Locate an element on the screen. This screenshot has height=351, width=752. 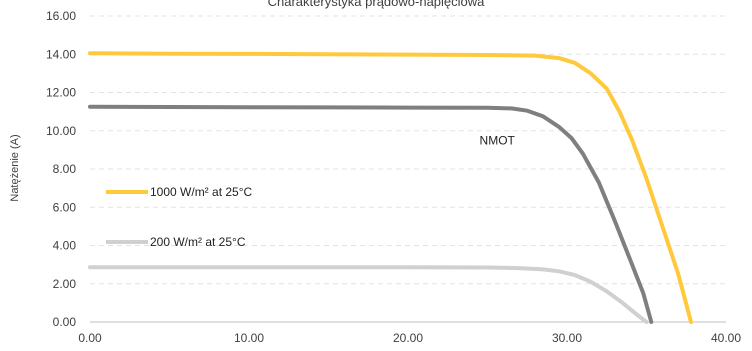
chart-title: Charakterystyka prądowo-napięciowa is located at coordinates (377, 4).